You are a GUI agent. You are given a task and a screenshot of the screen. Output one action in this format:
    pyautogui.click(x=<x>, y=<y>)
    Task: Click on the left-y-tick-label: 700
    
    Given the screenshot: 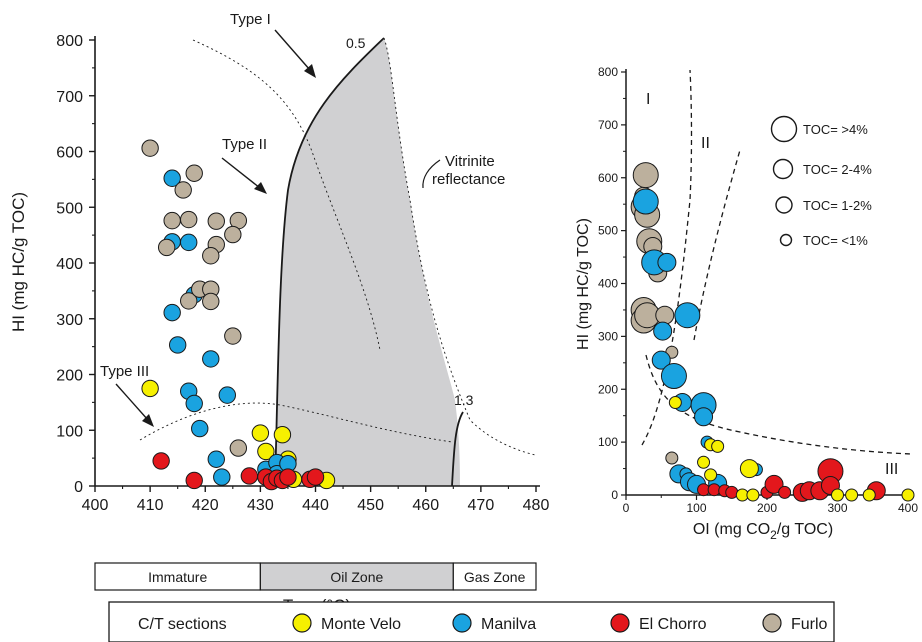 What is the action you would take?
    pyautogui.click(x=69, y=97)
    